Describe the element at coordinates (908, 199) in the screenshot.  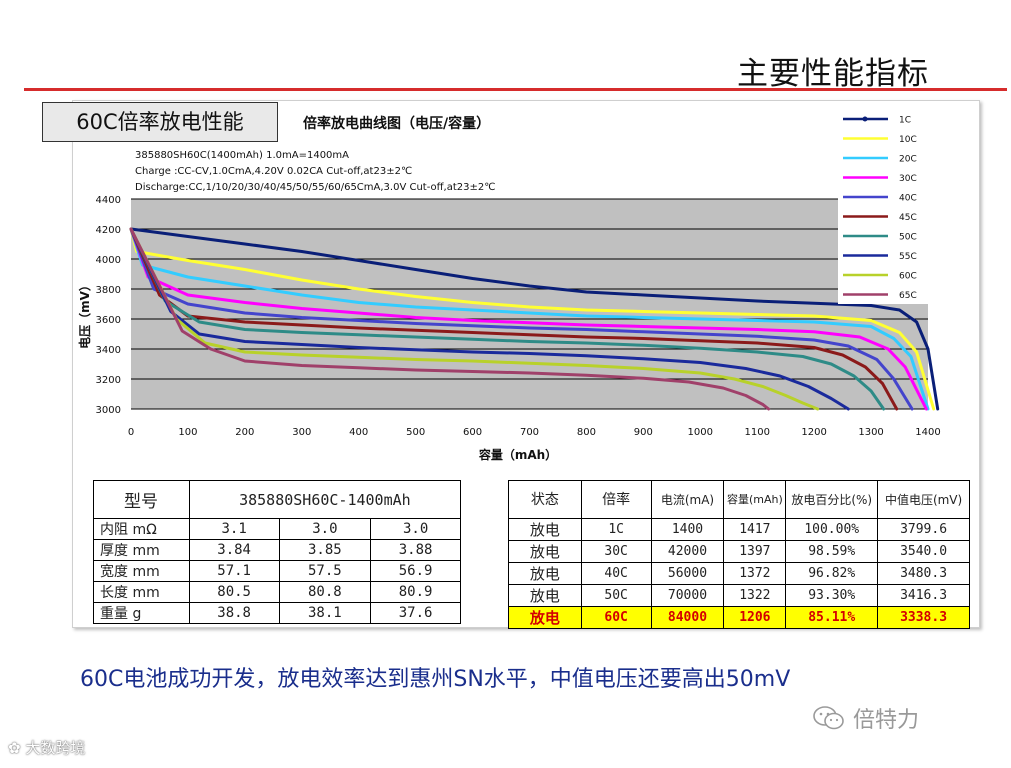
I see `legend-label: 40C` at that location.